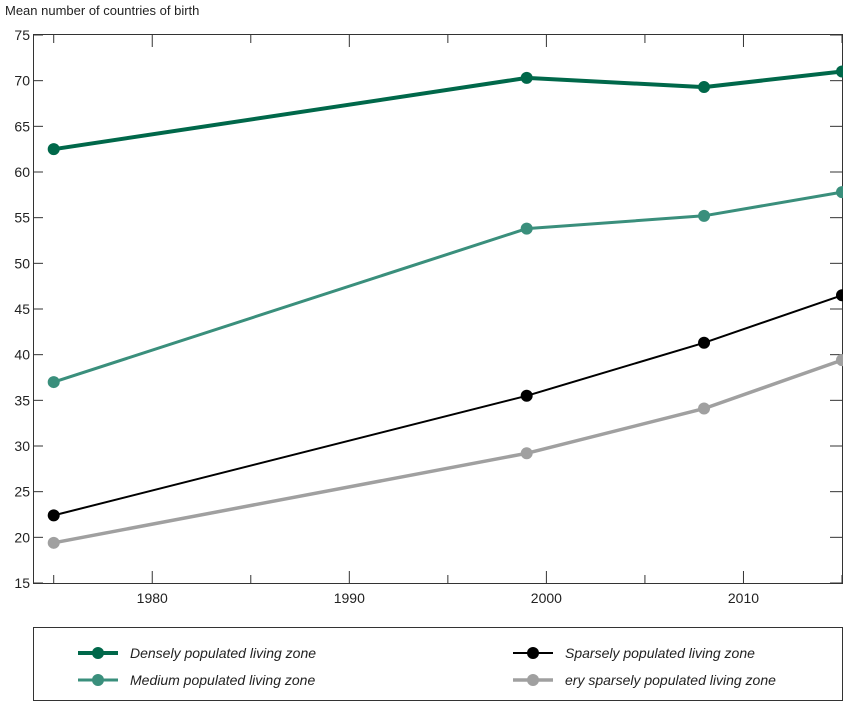  Describe the element at coordinates (447, 110) in the screenshot. I see `series-1-line` at that location.